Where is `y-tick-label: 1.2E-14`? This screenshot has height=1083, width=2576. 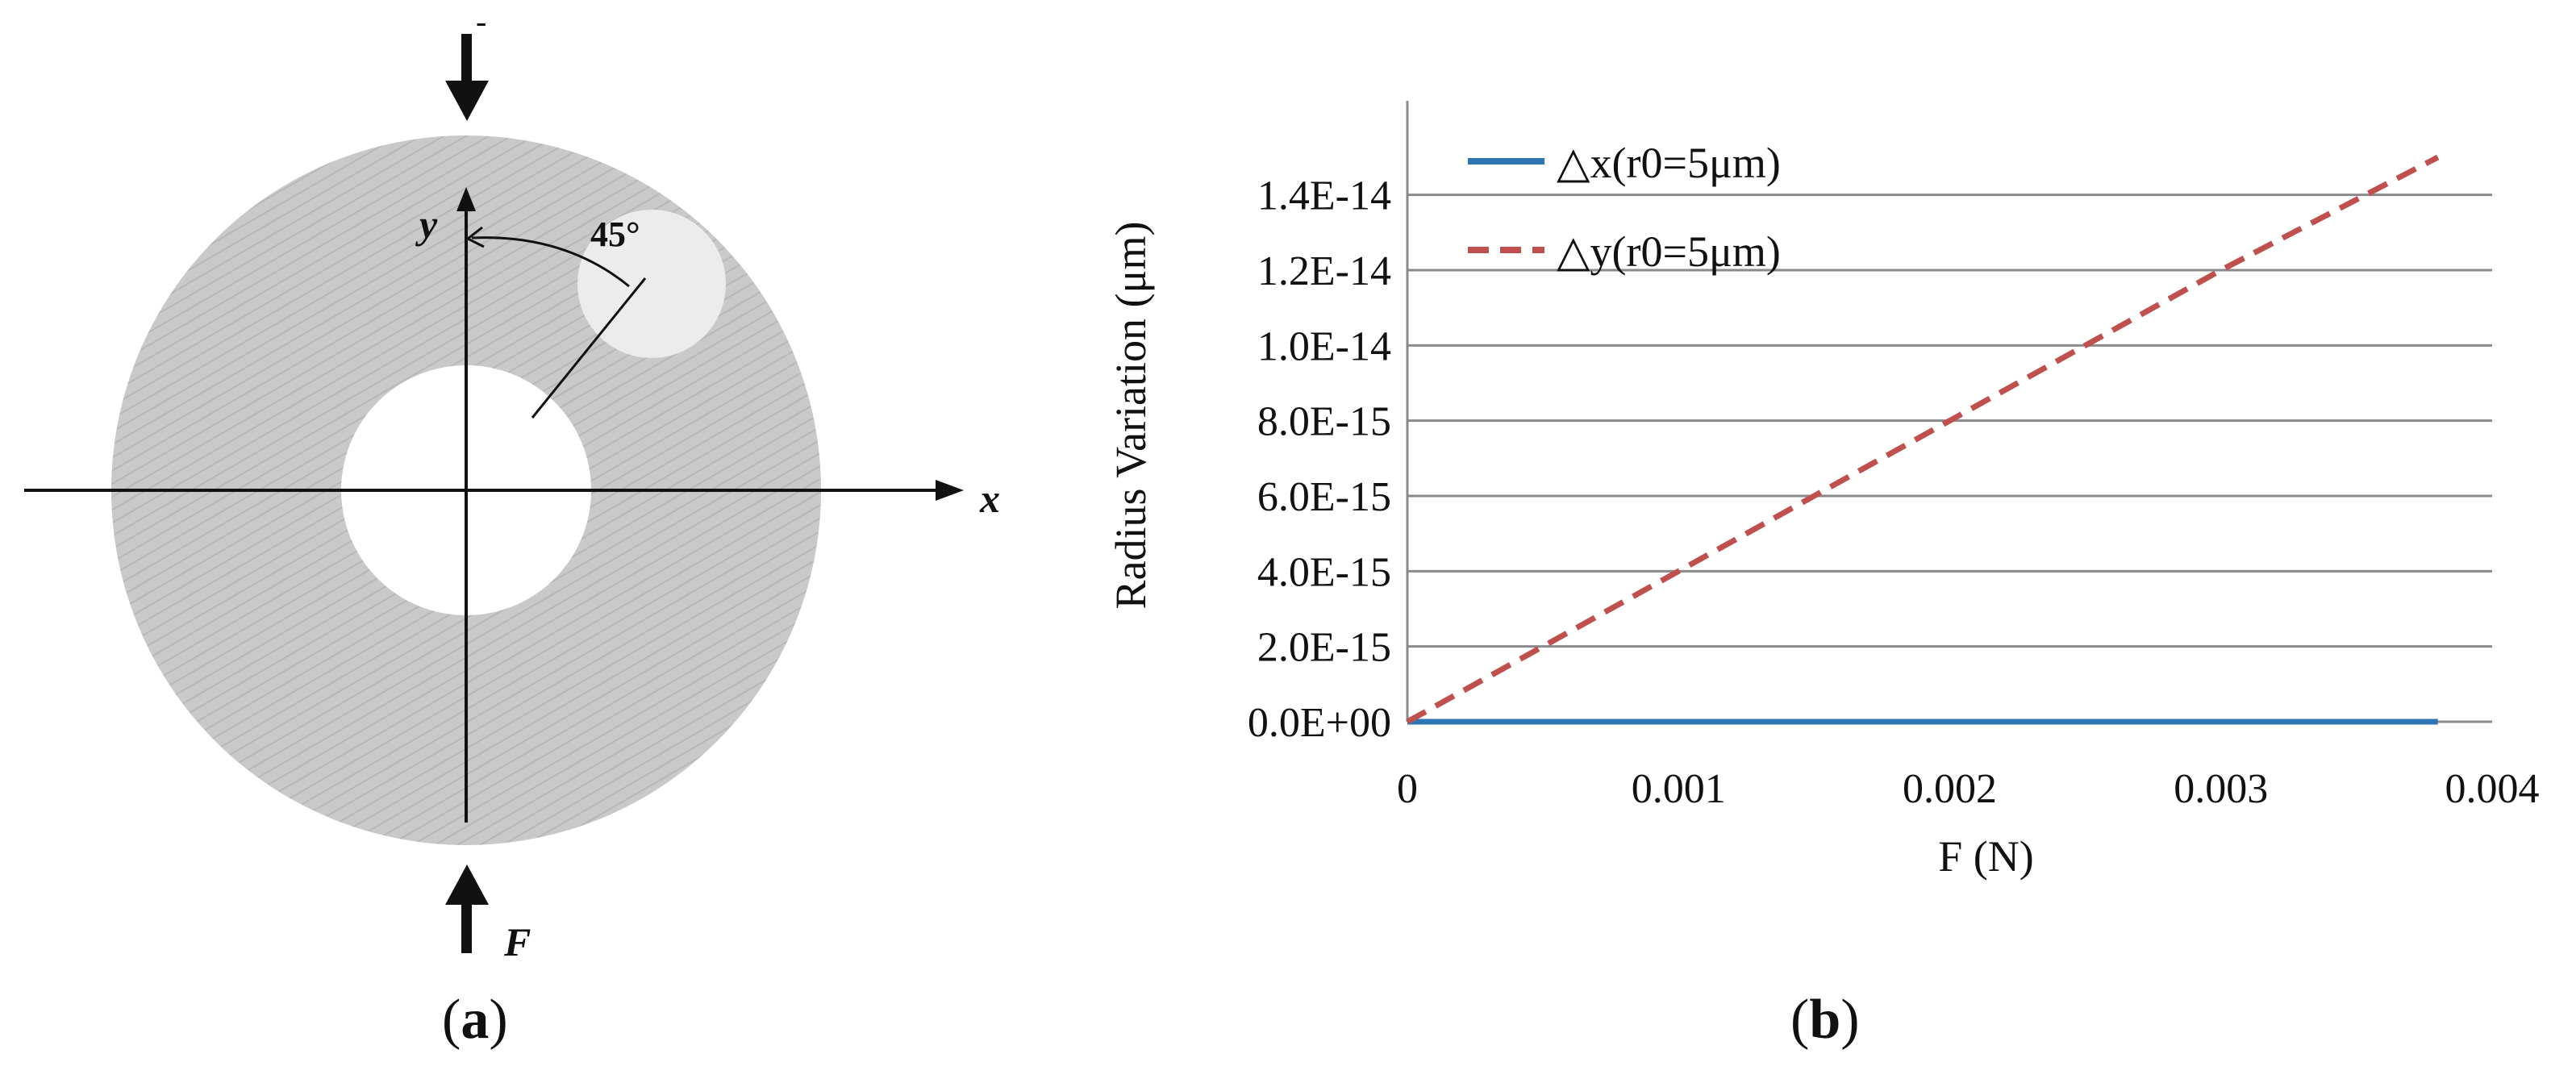
y-tick-label: 1.2E-14 is located at coordinates (1324, 271).